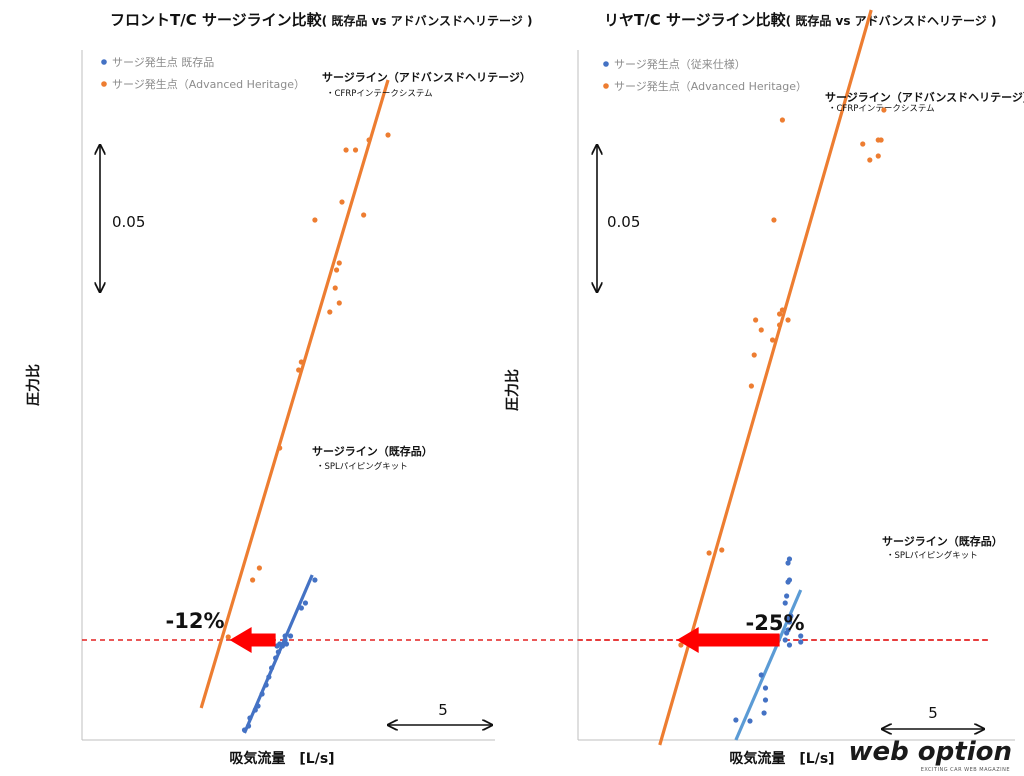 The width and height of the screenshot is (1024, 776). Describe the element at coordinates (775, 623) in the screenshot. I see `shift-percent-label: -25%` at that location.